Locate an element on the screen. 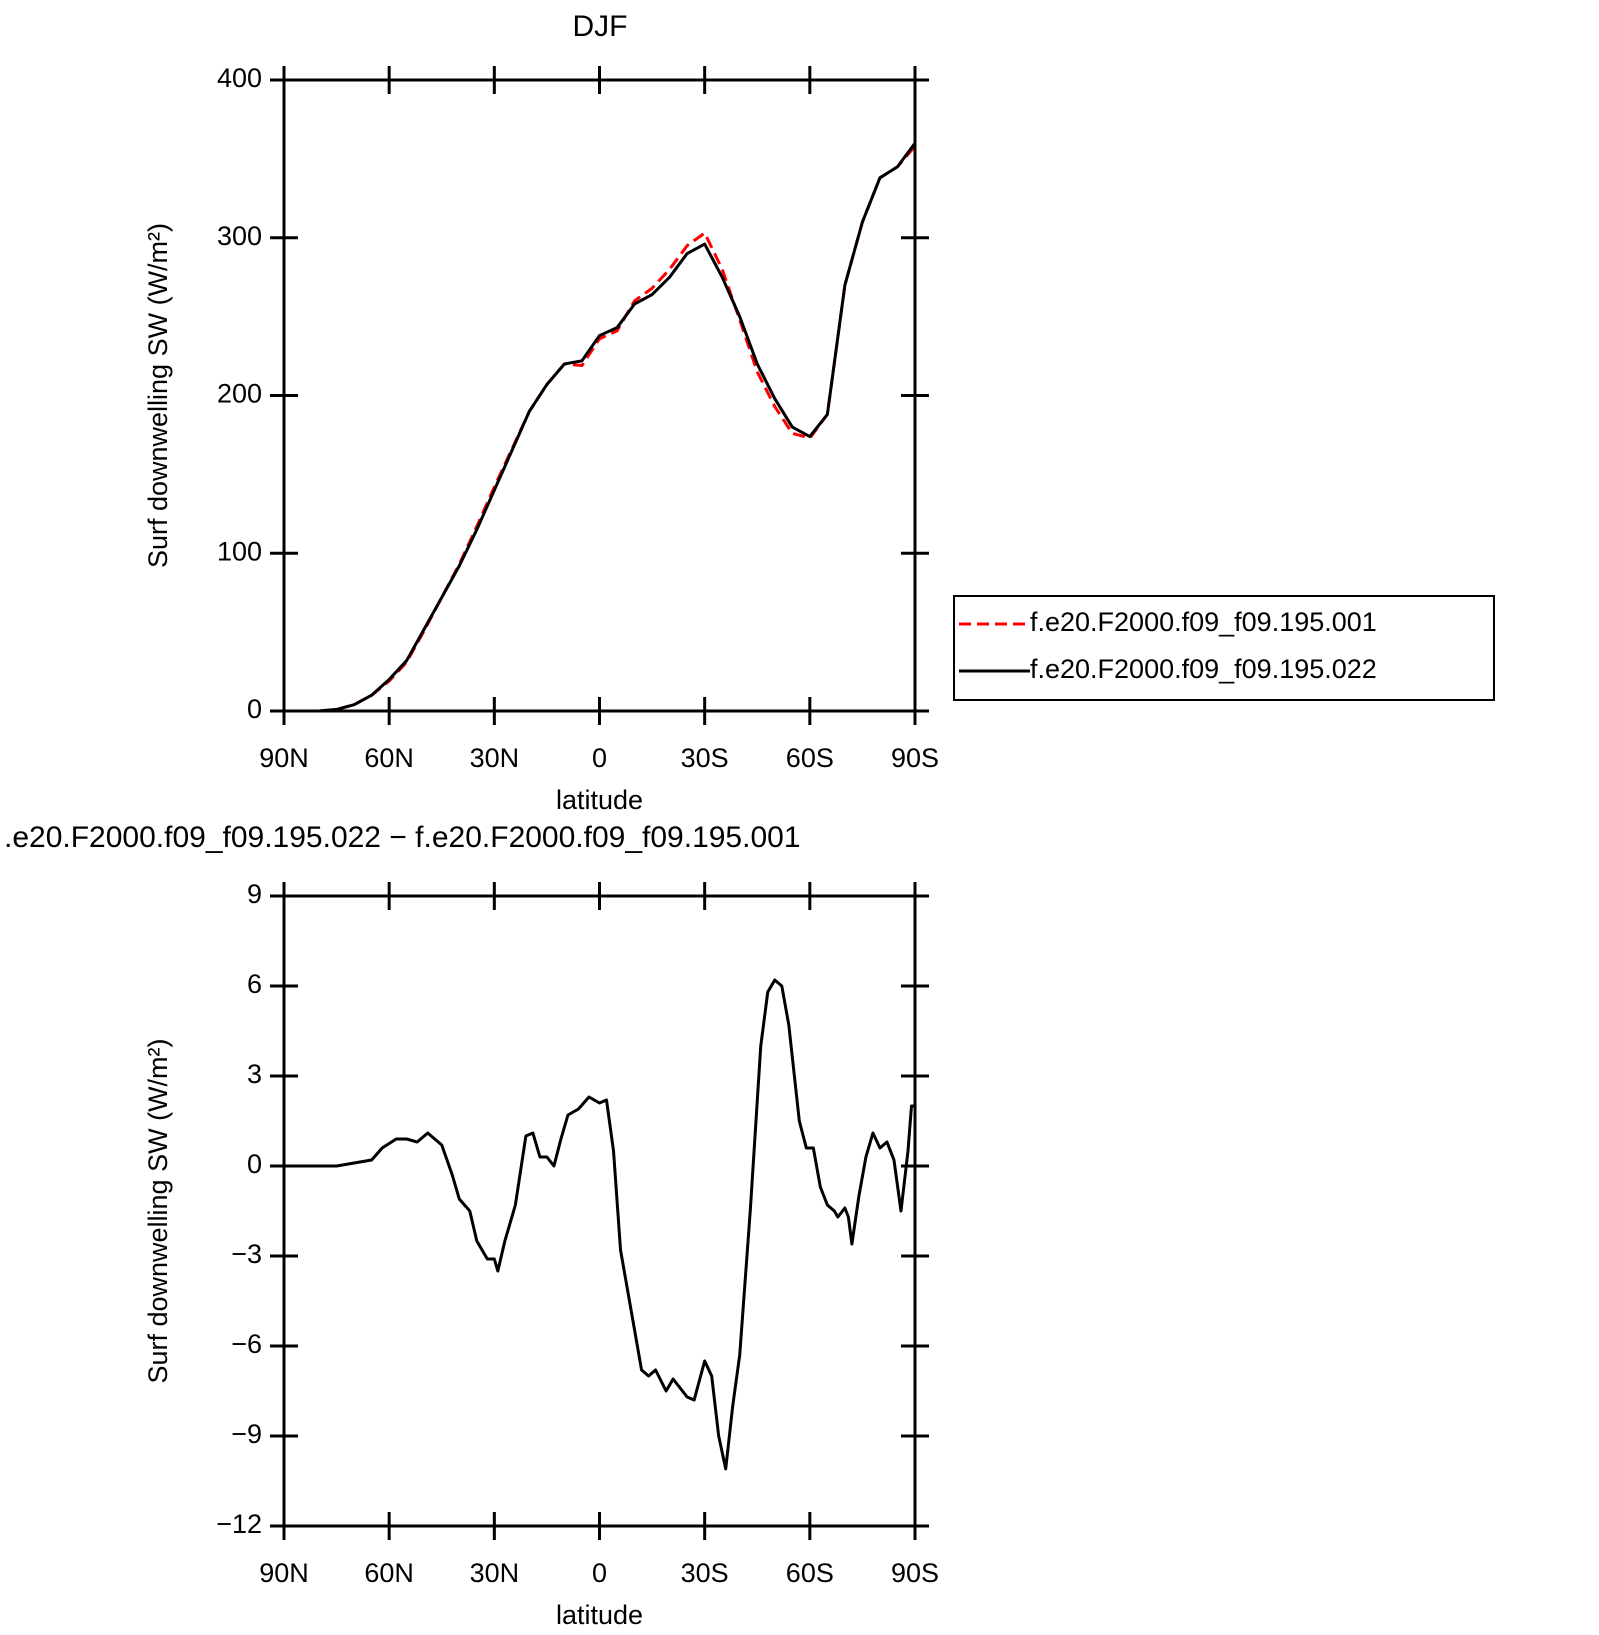  legend-label: f.e20.F2000.f09_f09.195.001 is located at coordinates (1203, 622).